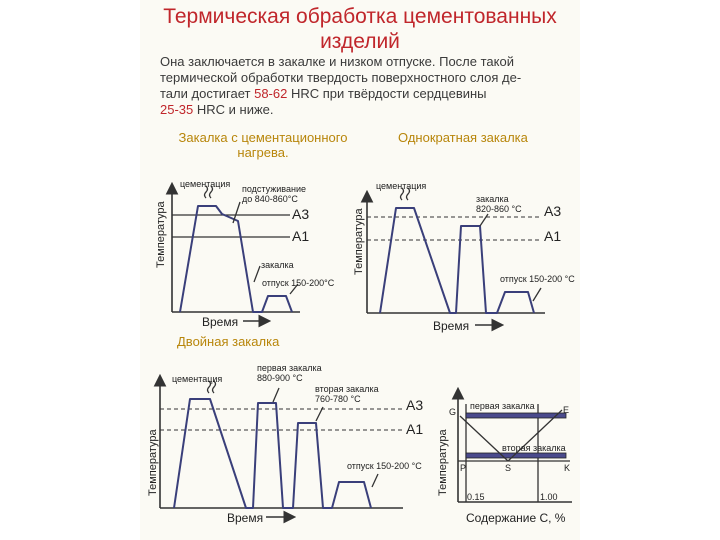 This screenshot has width=720, height=540. Describe the element at coordinates (552, 236) in the screenshot. I see `d2-a1-label: A1` at that location.